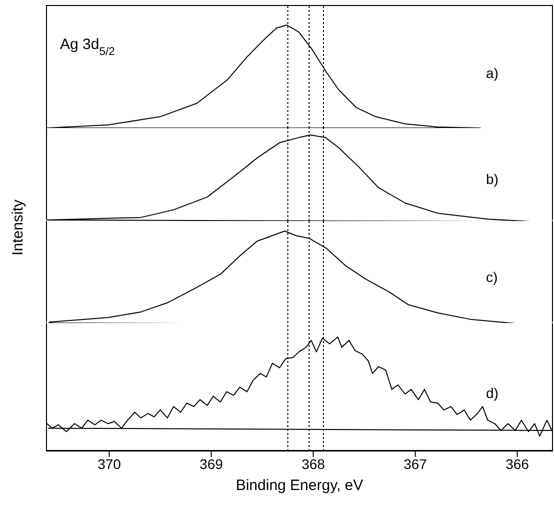  I want to click on x-tick-label: 368, so click(314, 464).